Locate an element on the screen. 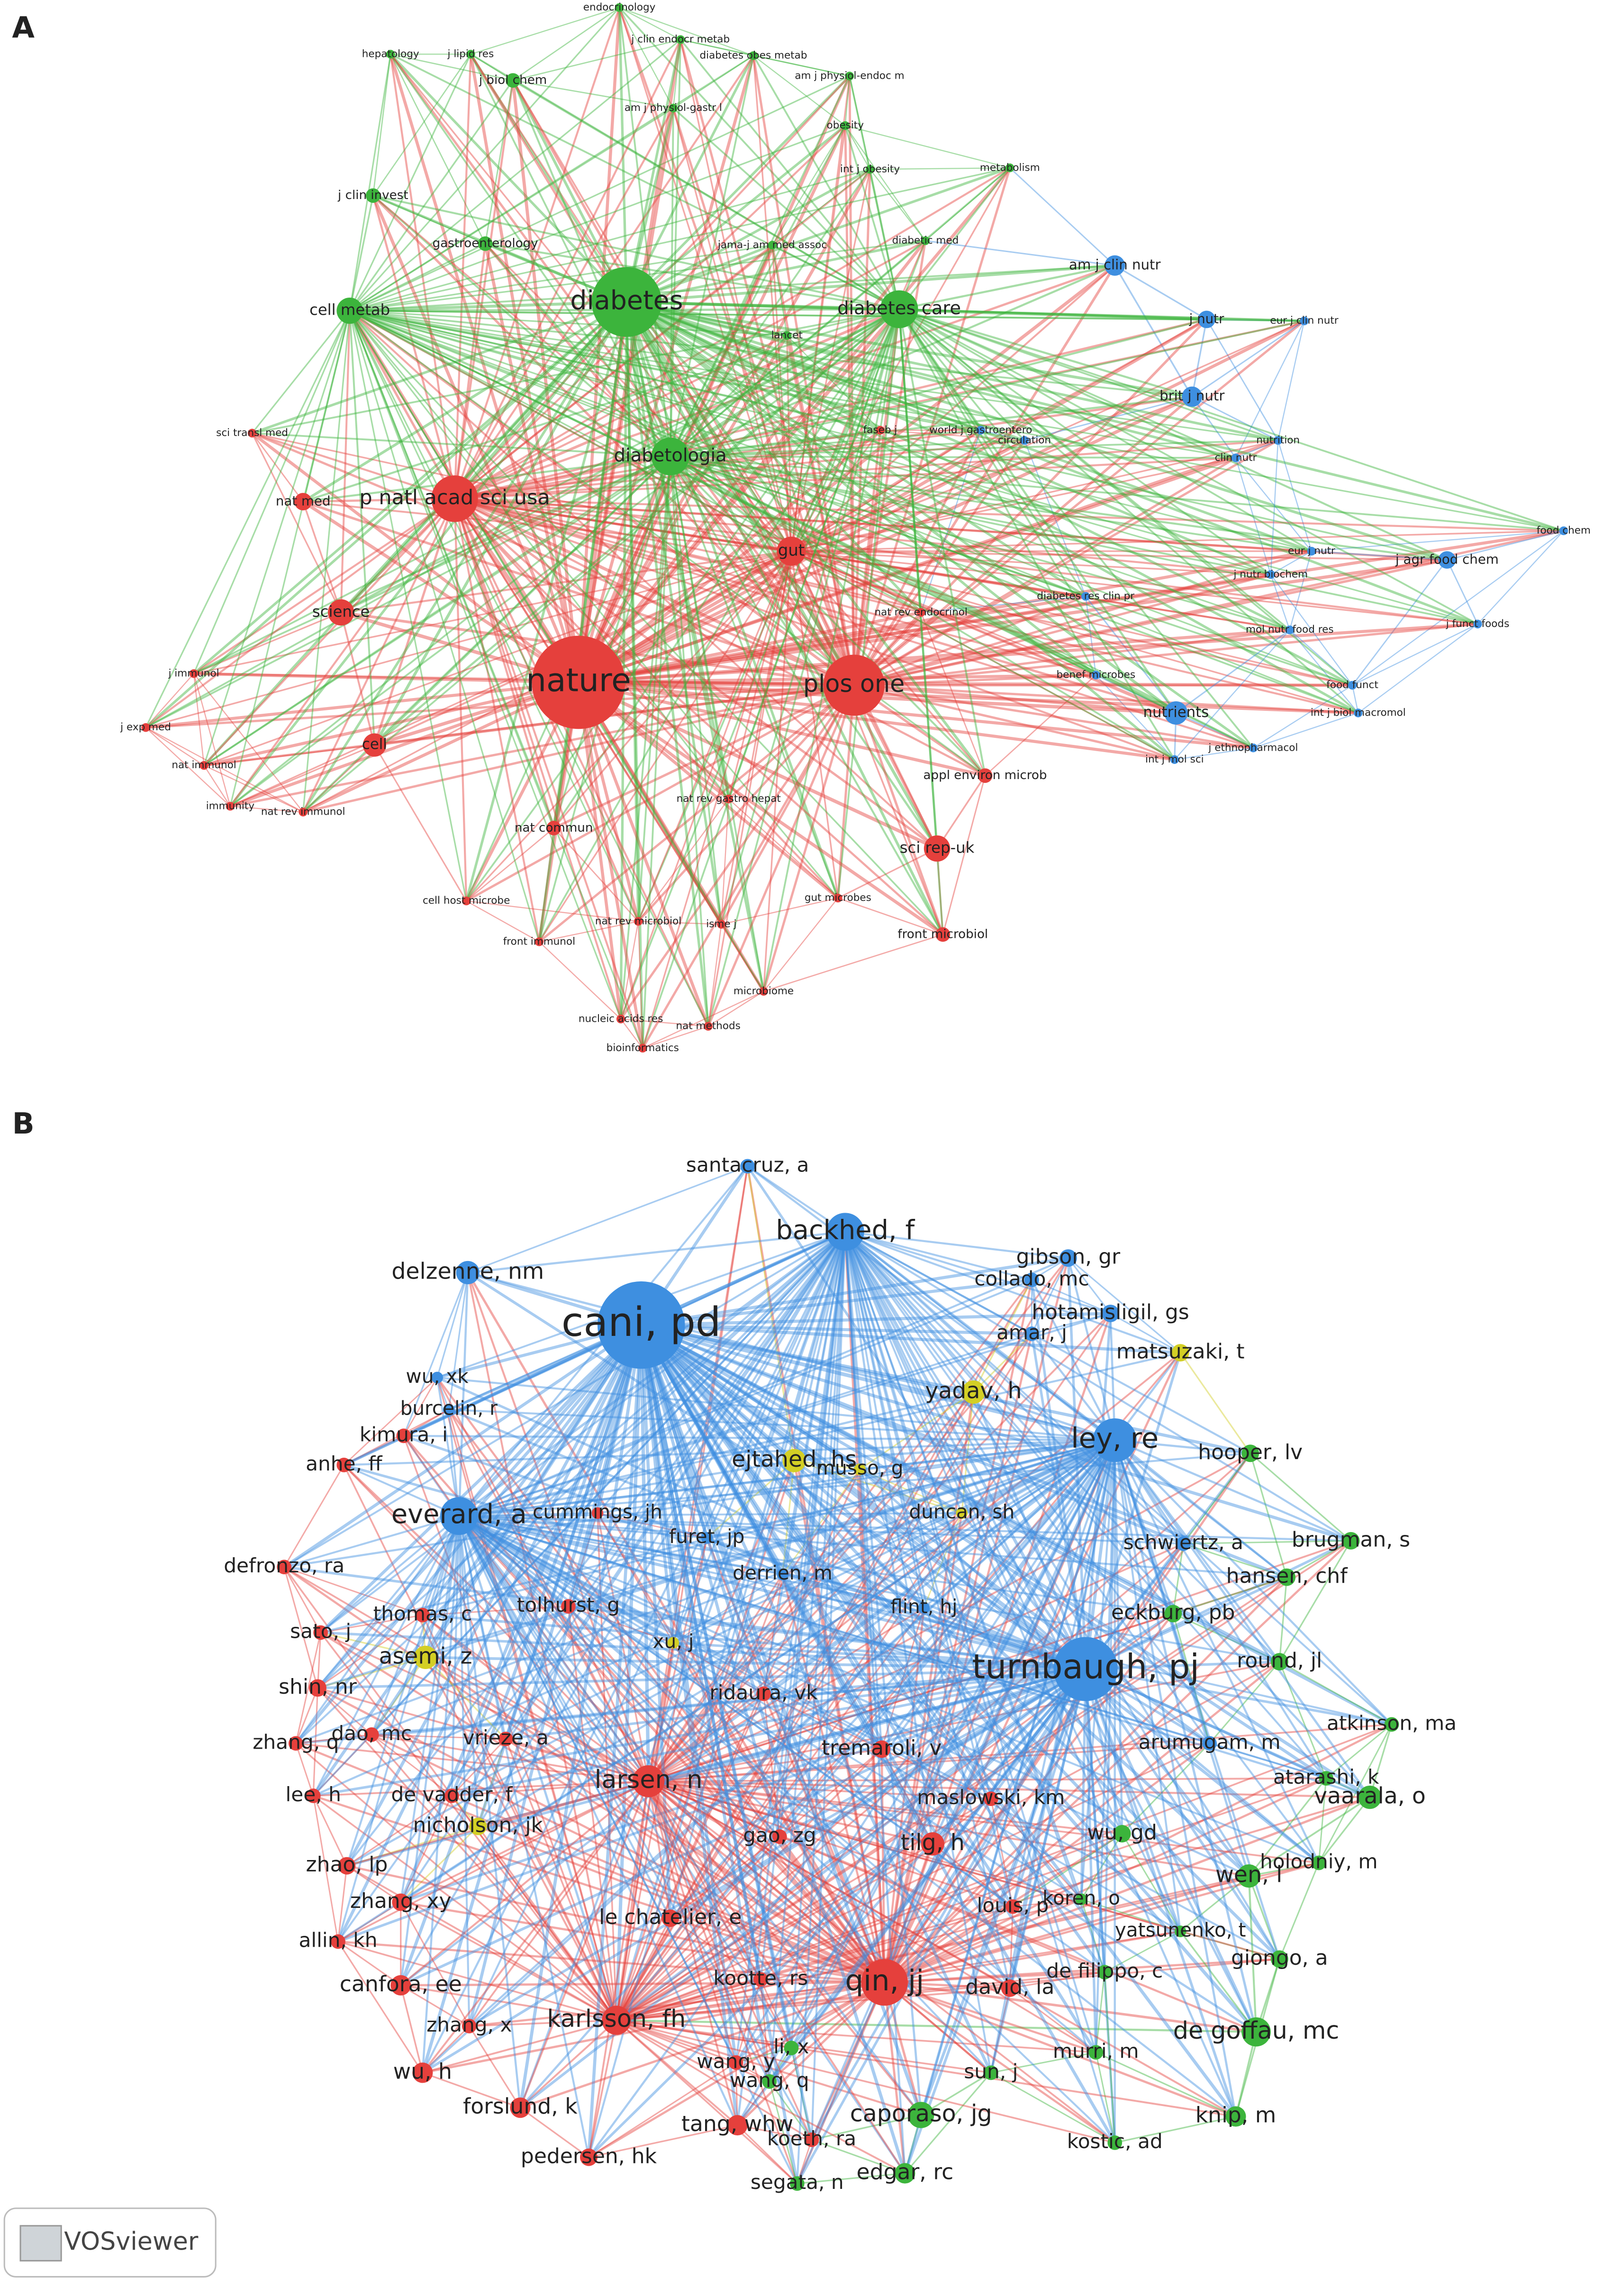 This screenshot has width=1603, height=2296. node-label: wang, y is located at coordinates (736, 2061).